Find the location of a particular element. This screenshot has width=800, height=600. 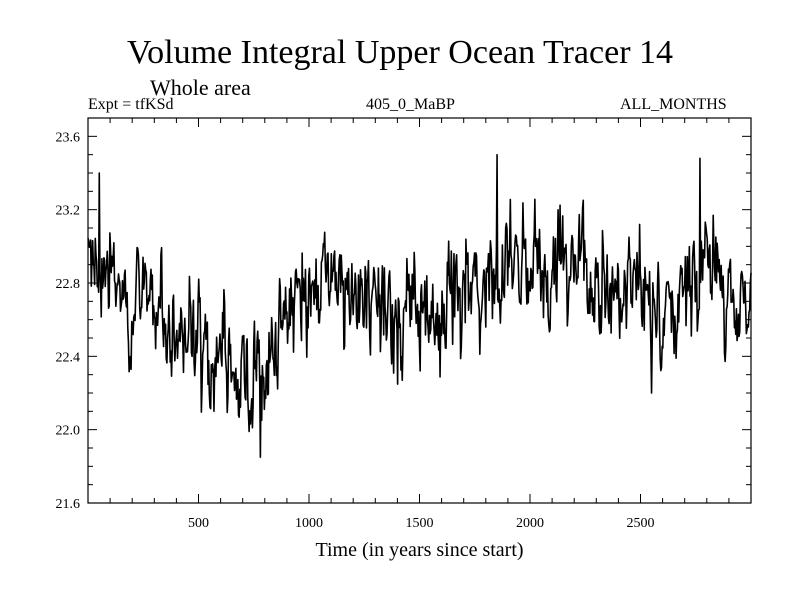

y-tick-label: 21.6 is located at coordinates (68, 504).